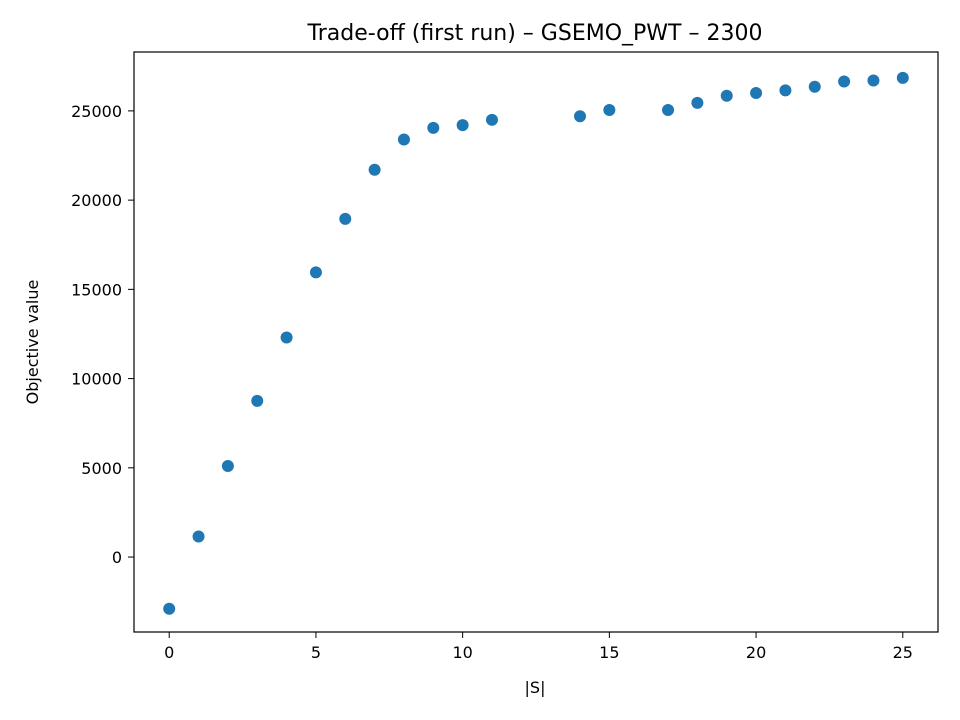 The image size is (960, 720). Describe the element at coordinates (756, 652) in the screenshot. I see `x-tick-label: 20` at that location.